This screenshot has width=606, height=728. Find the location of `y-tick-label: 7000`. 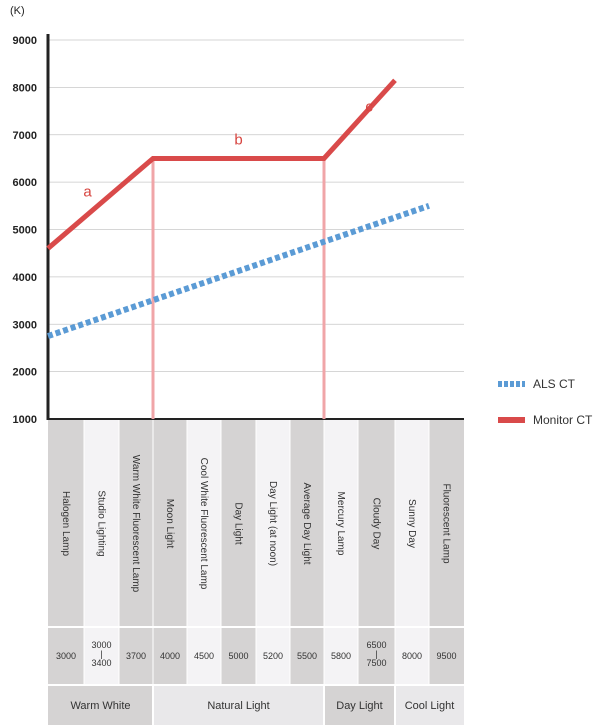

y-tick-label: 7000 is located at coordinates (25, 136).